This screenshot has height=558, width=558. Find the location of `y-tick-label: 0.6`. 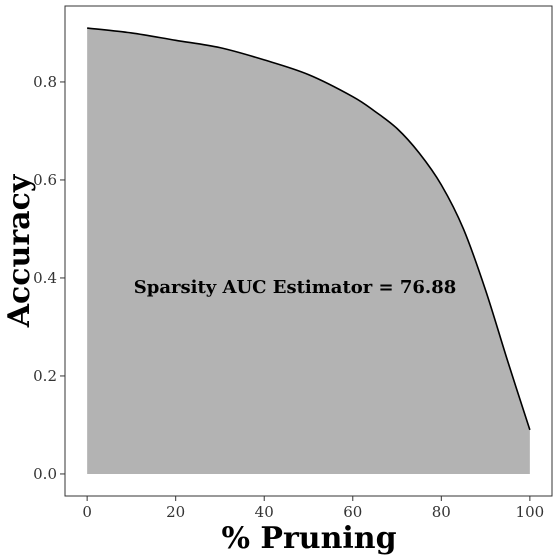

y-tick-label: 0.6 is located at coordinates (45, 180).